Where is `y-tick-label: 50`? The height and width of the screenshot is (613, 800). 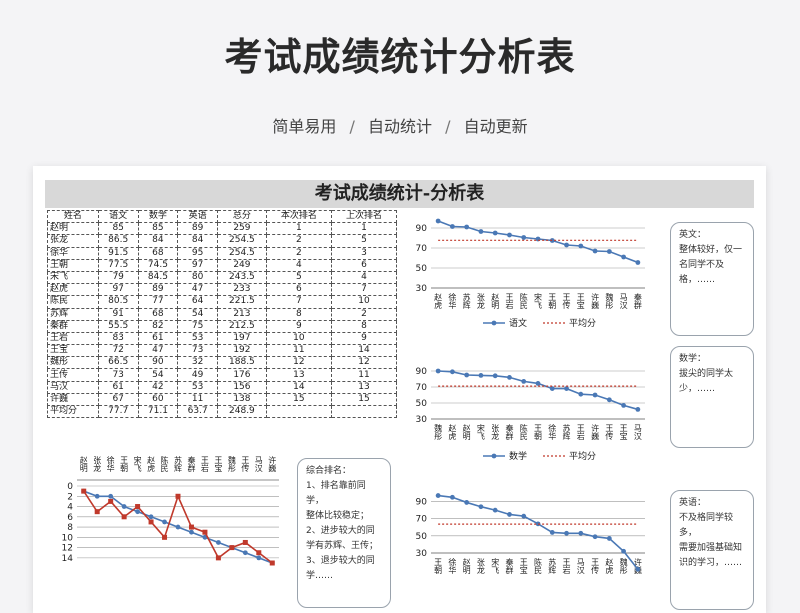 y-tick-label: 50 is located at coordinates (422, 404).